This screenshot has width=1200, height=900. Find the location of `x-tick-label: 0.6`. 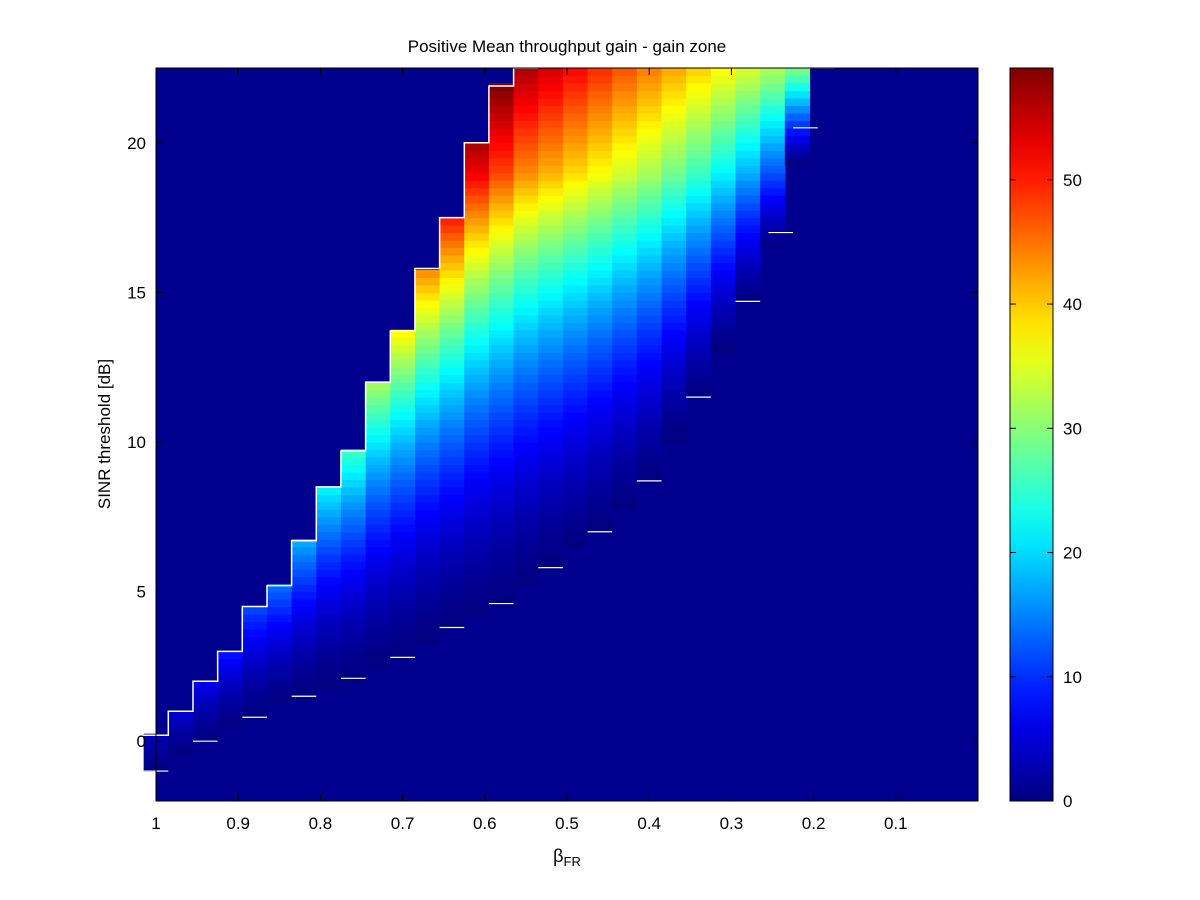

x-tick-label: 0.6 is located at coordinates (485, 823).